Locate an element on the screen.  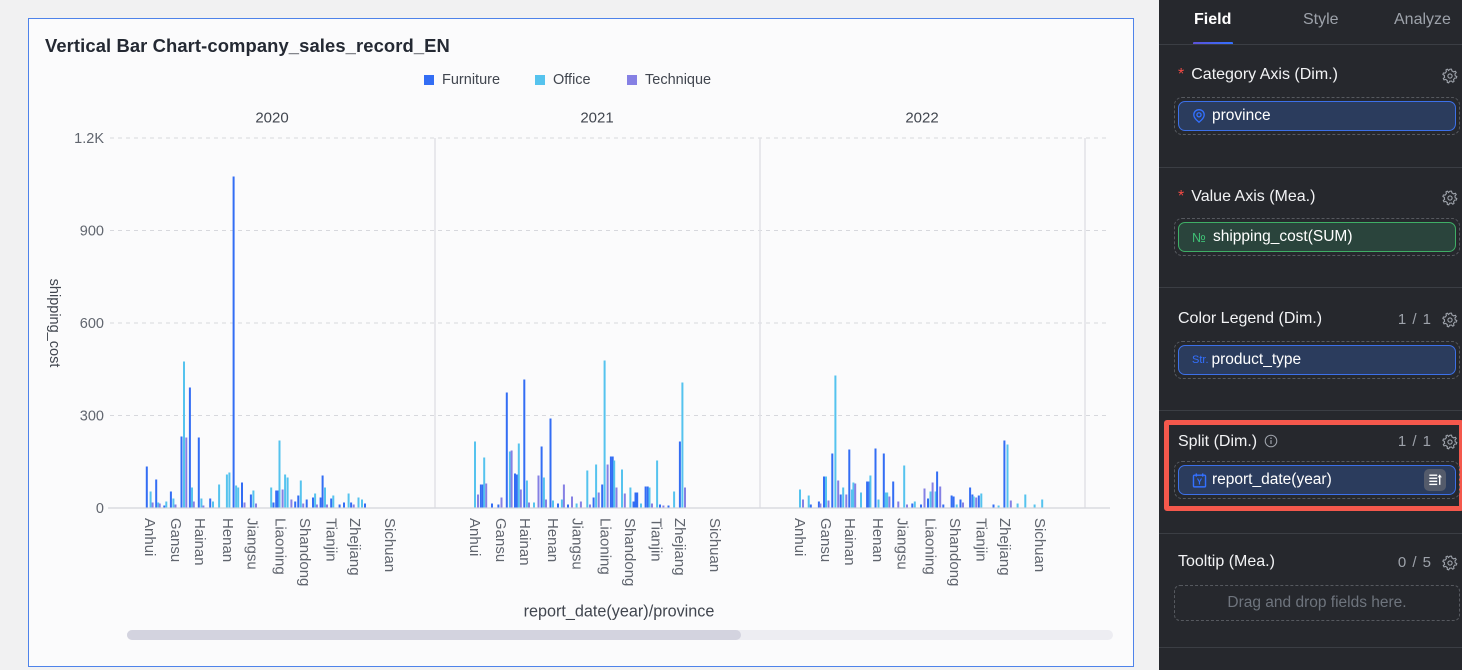
svg-text: 2020 is located at coordinates (271, 117).